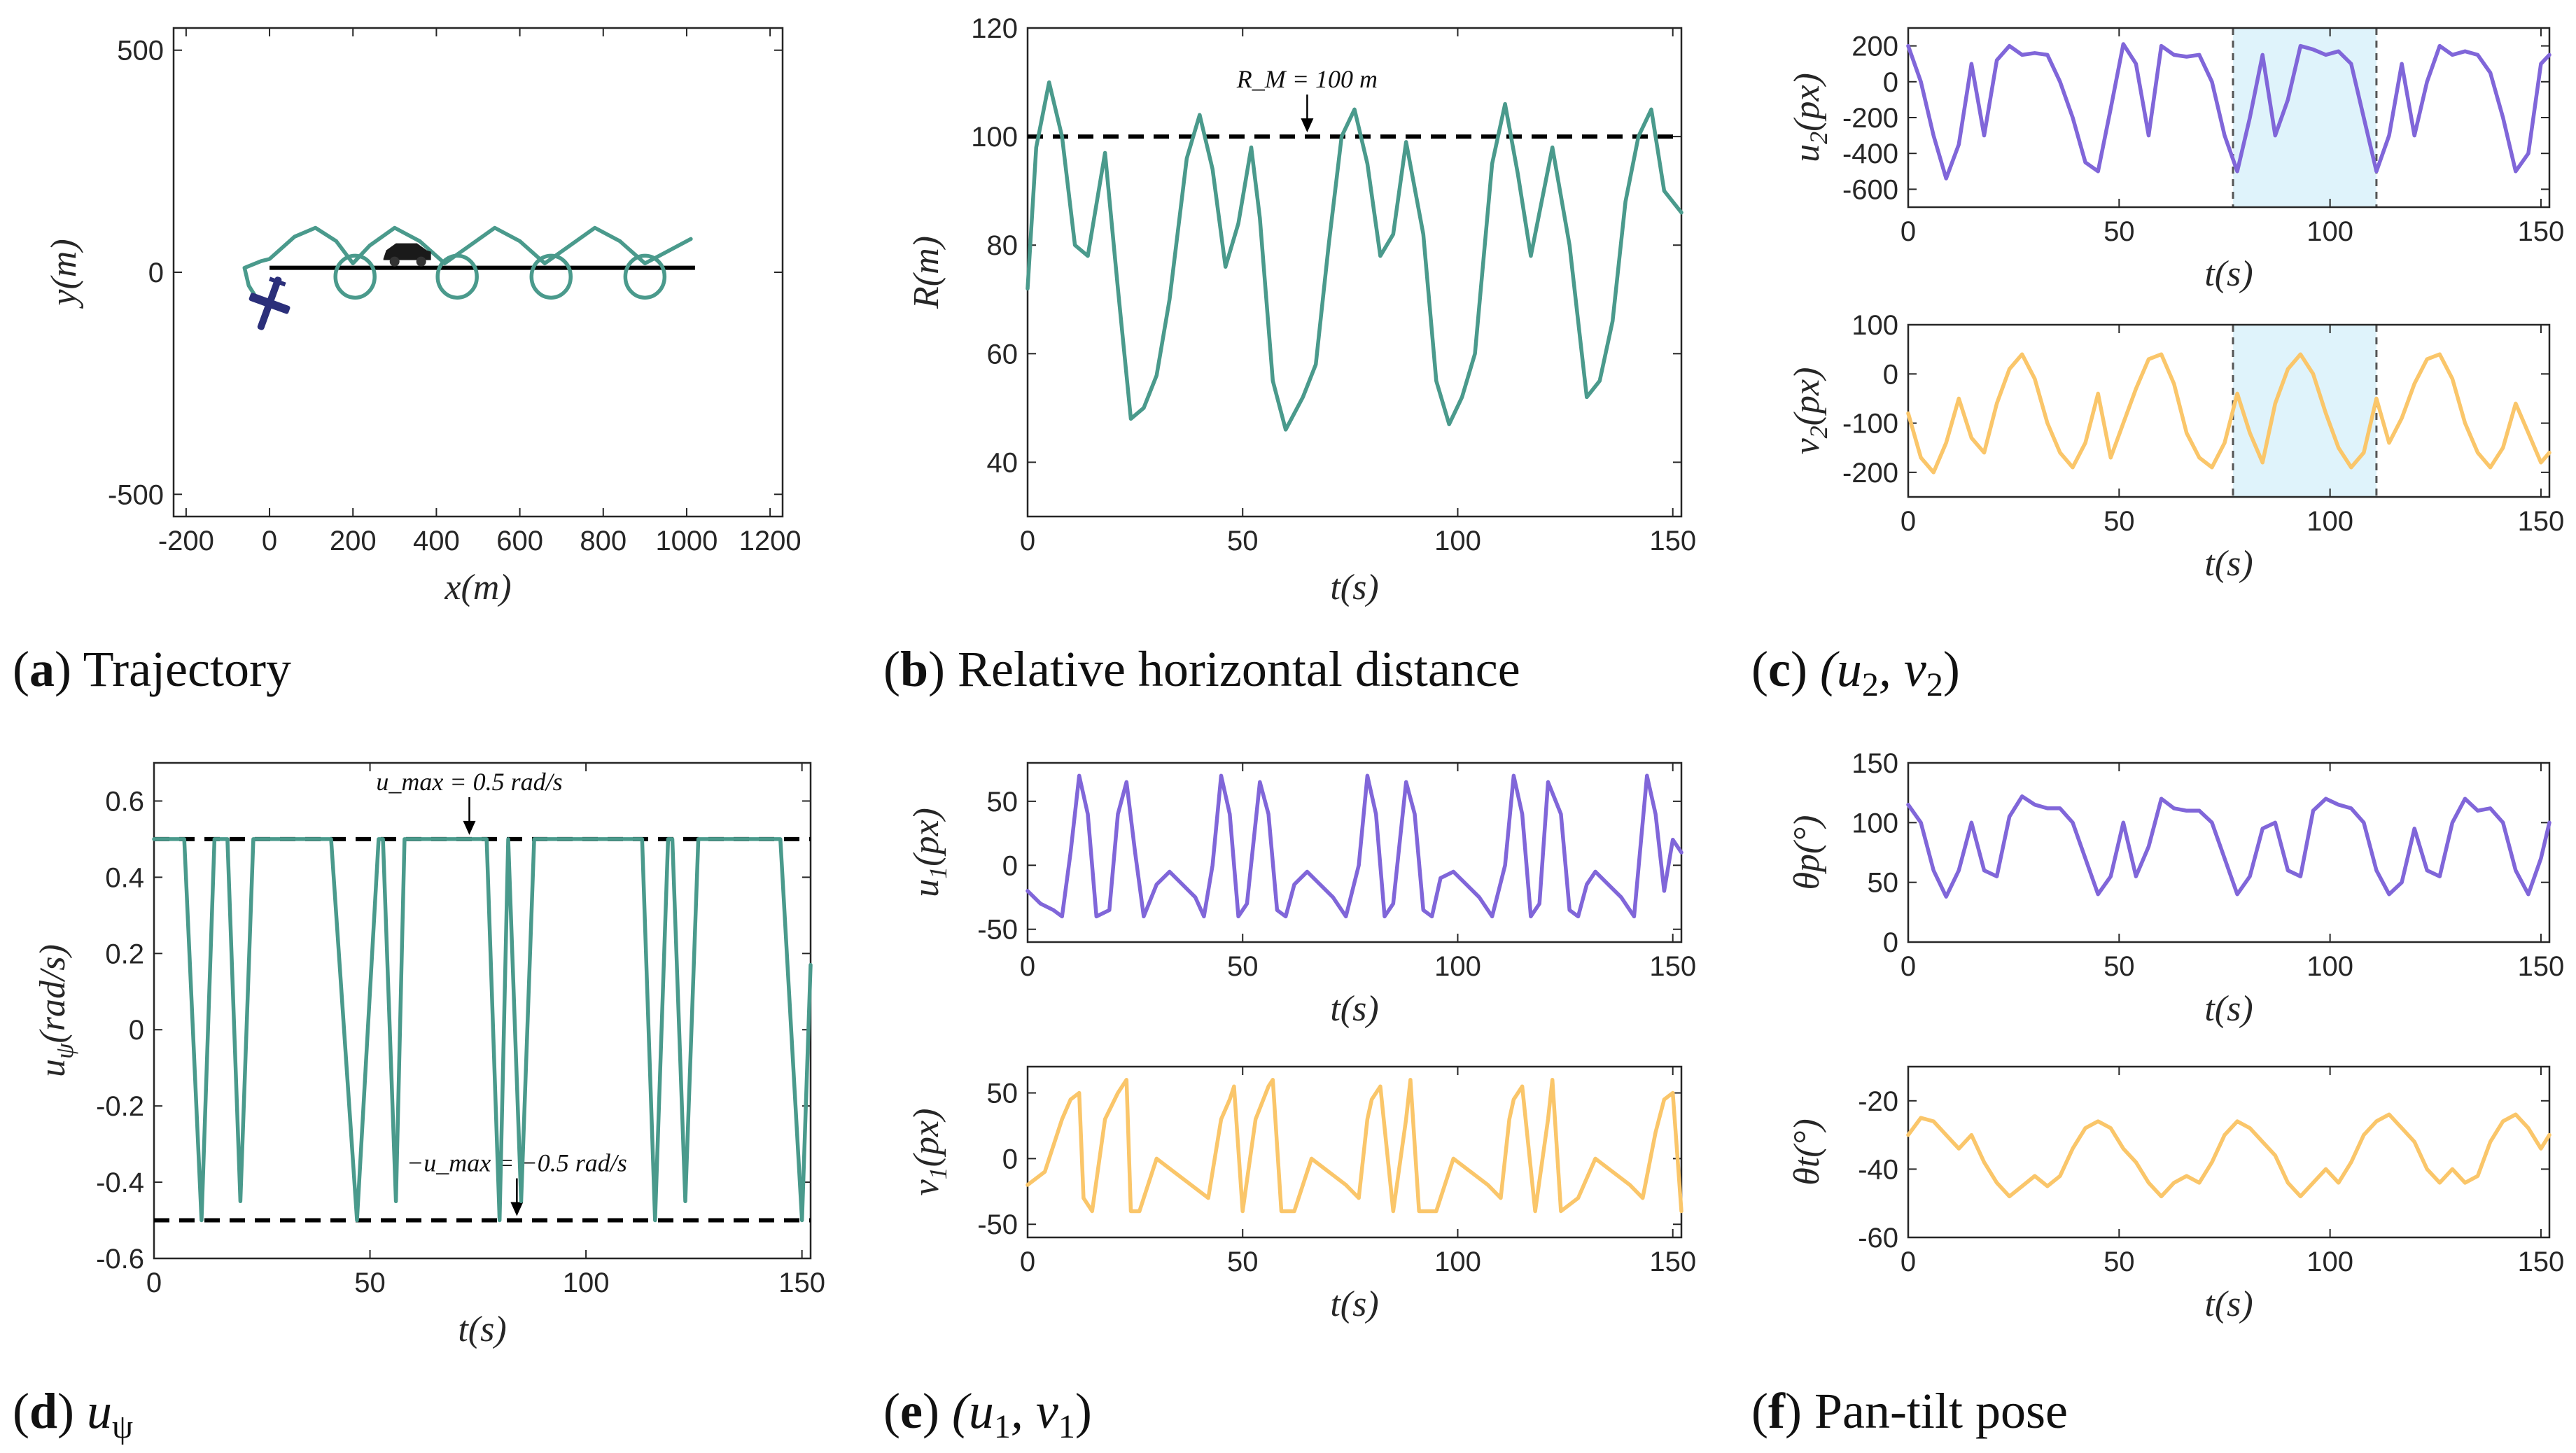  I want to click on reference-label: −u_max = −0.5 rad/s, so click(517, 1163).